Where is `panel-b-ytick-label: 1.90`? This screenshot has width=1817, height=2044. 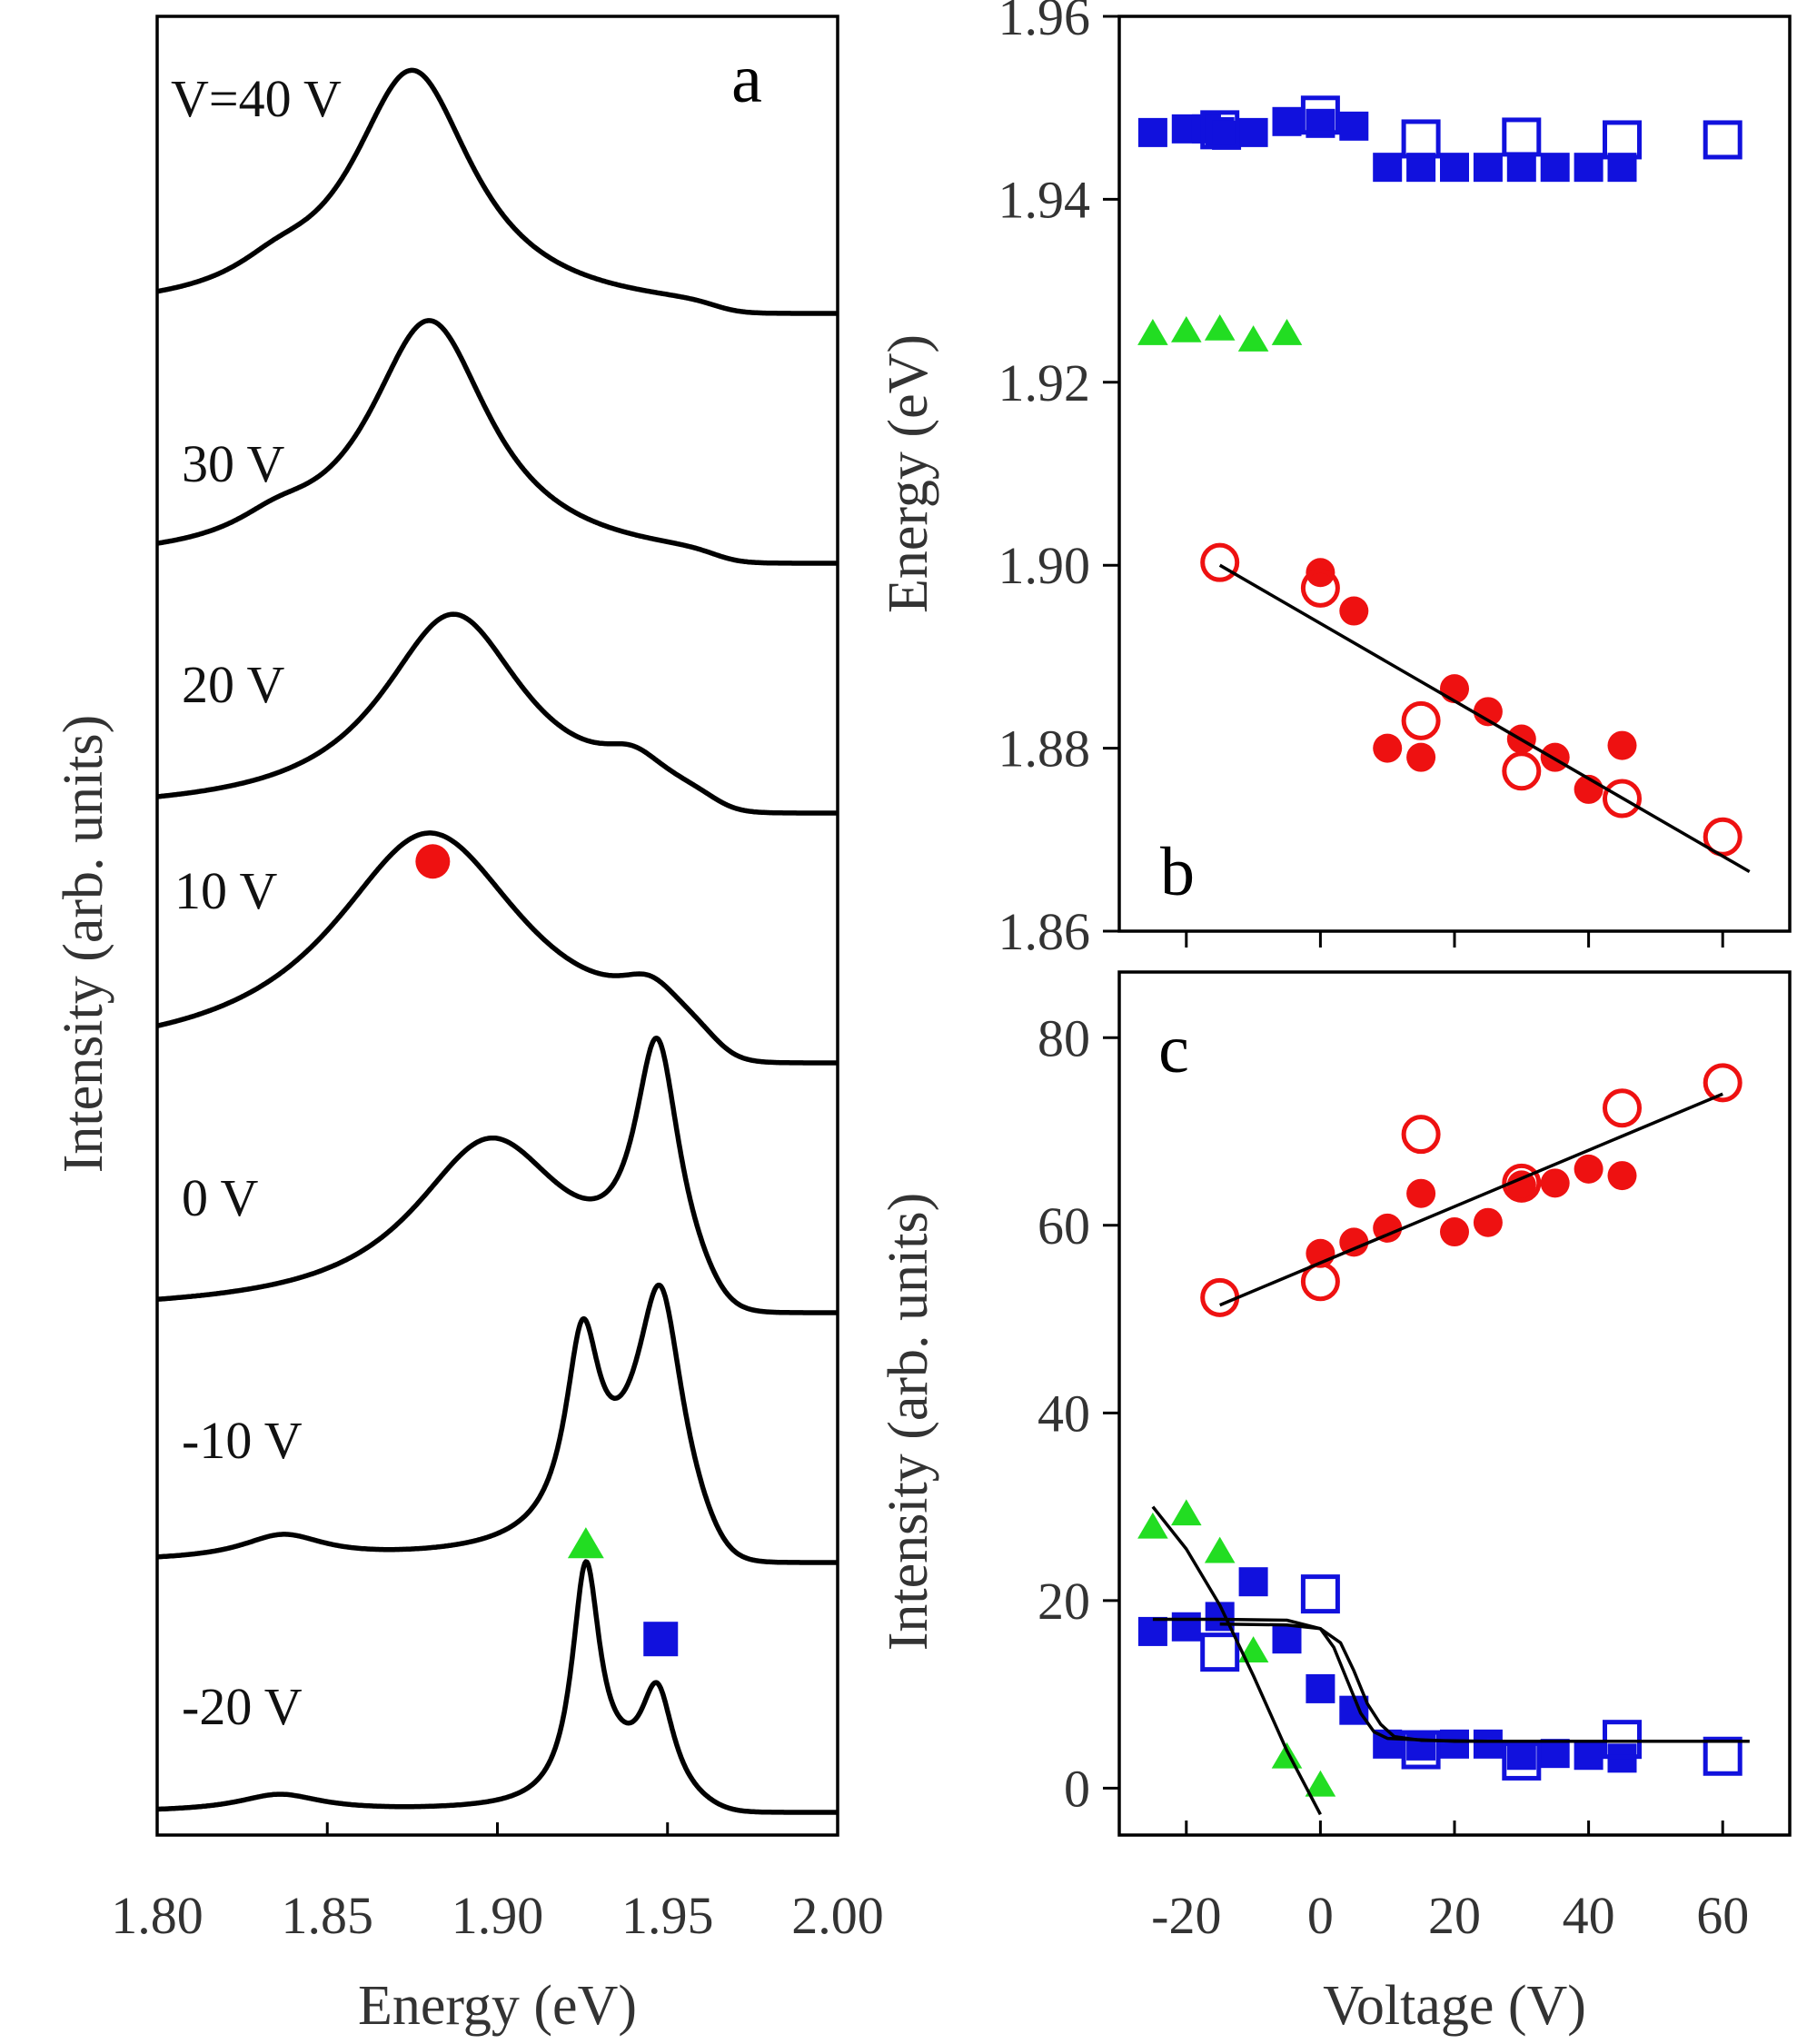
panel-b-ytick-label: 1.90 is located at coordinates (1044, 565).